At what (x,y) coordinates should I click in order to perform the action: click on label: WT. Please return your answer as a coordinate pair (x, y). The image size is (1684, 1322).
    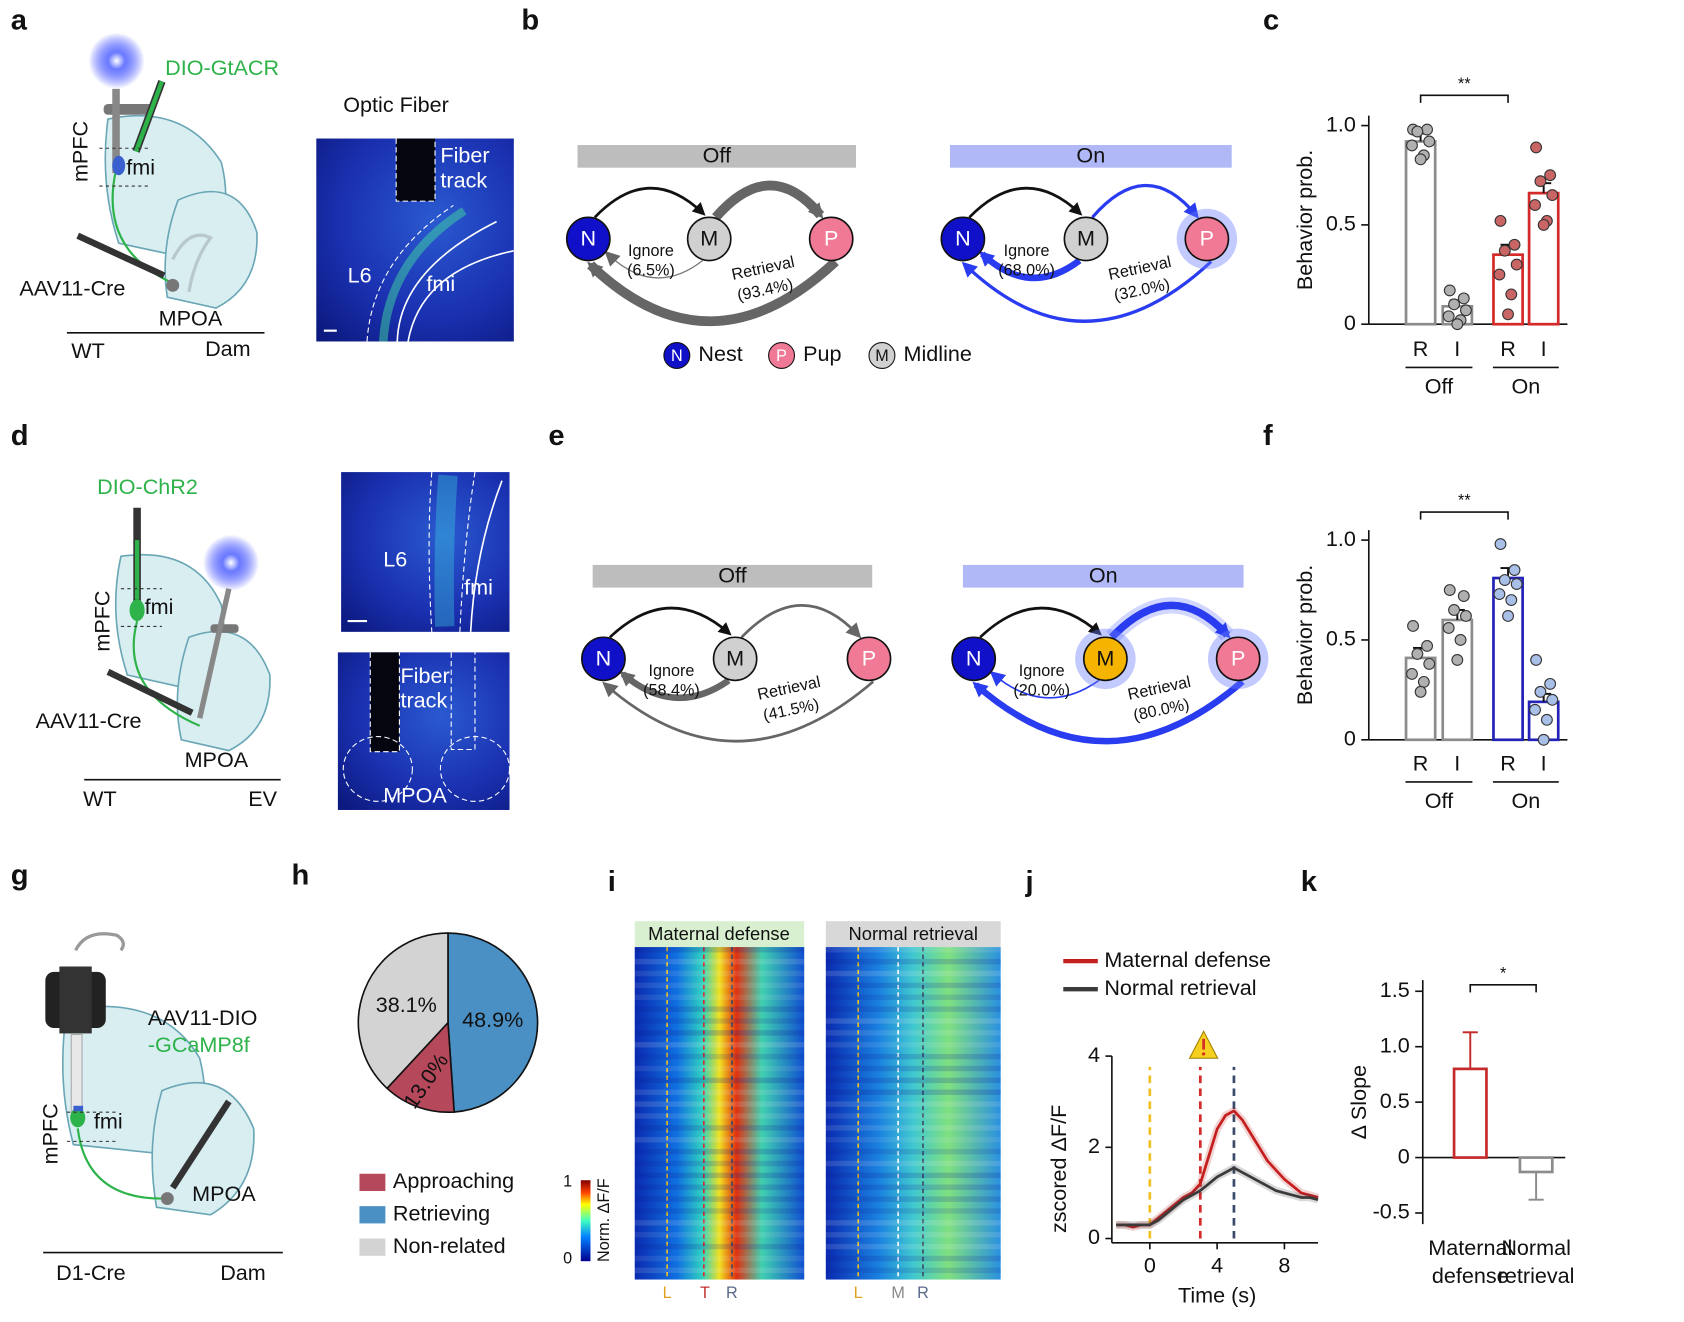
    Looking at the image, I should click on (88, 350).